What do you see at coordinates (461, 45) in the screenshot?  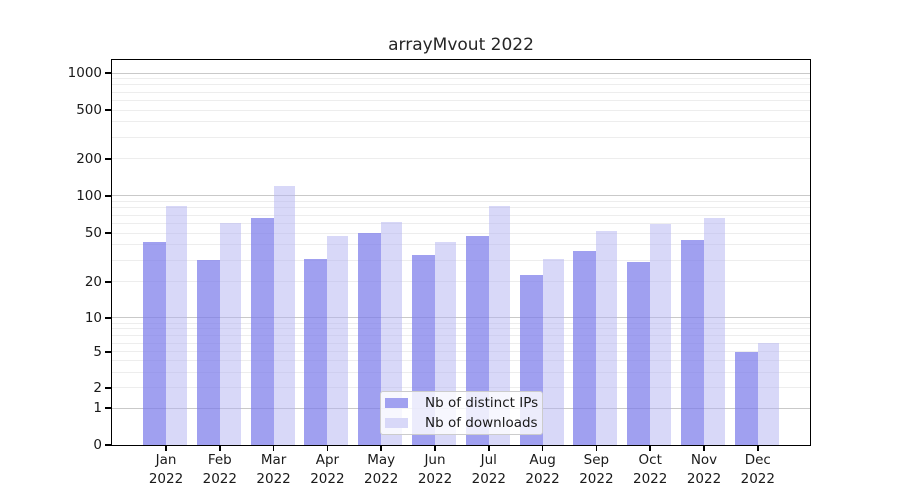 I see `chart-title: arrayMvout 2022` at bounding box center [461, 45].